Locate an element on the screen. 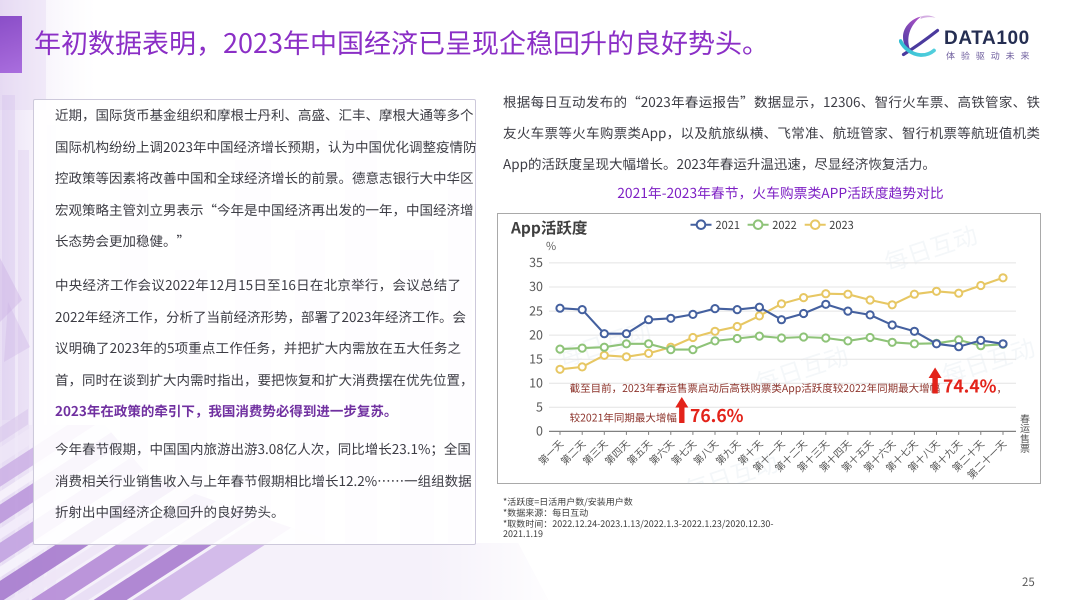 This screenshot has width=1067, height=600. svg-text: 2022 is located at coordinates (784, 225).